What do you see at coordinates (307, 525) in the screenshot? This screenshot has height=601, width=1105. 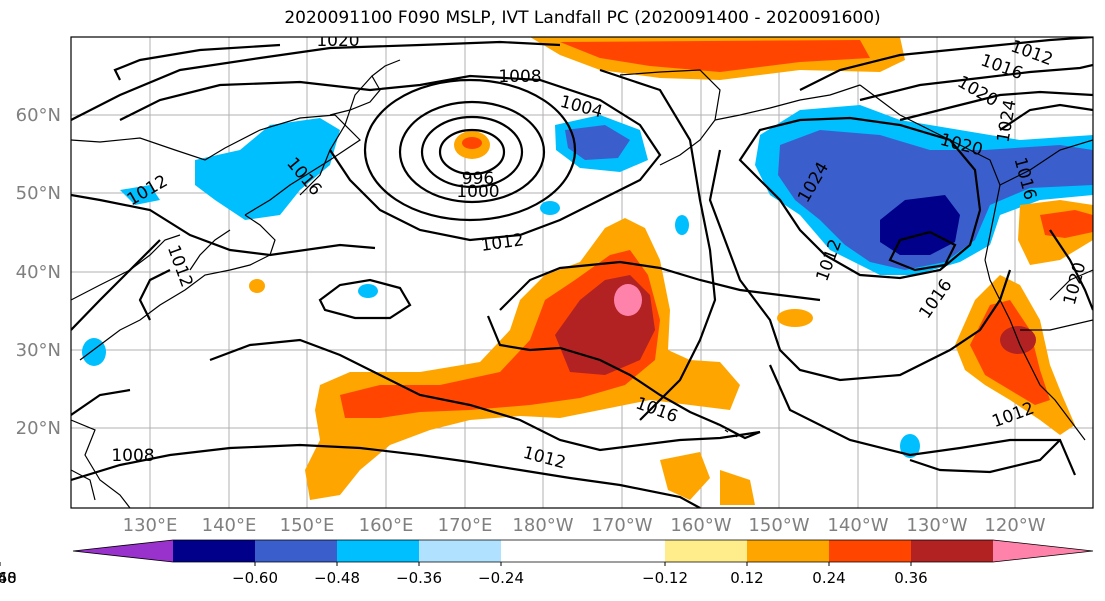 I see `lon-label: 150°E` at bounding box center [307, 525].